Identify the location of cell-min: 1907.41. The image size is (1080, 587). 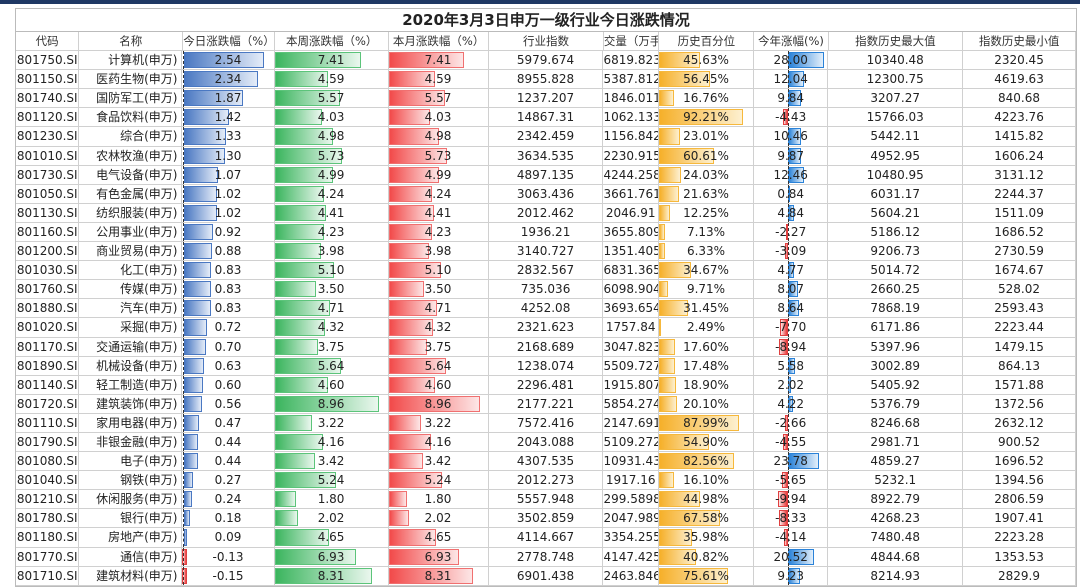
(1019, 518).